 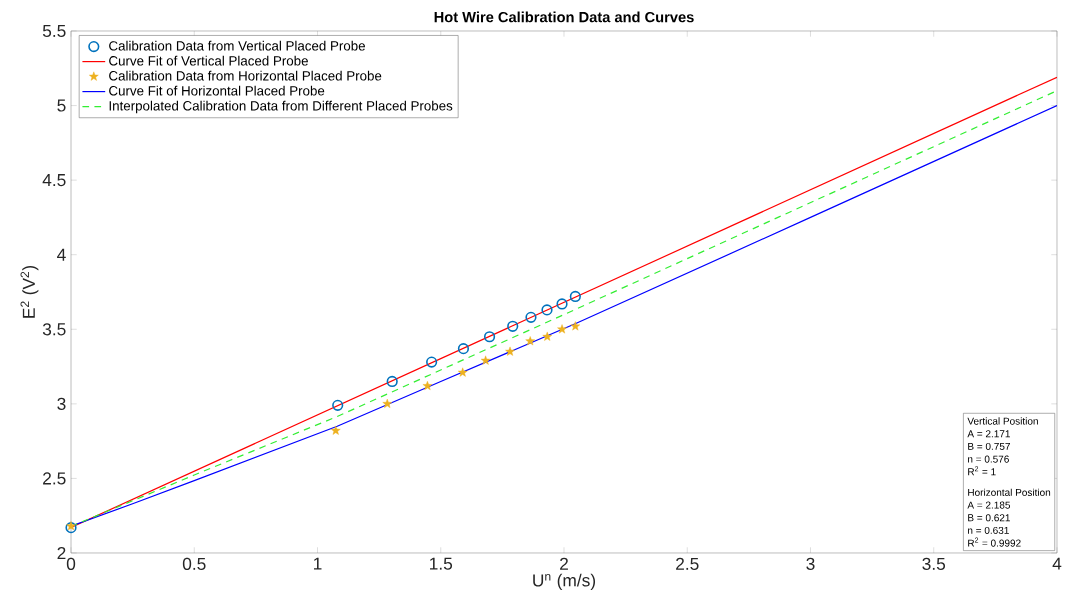 What do you see at coordinates (989, 518) in the screenshot?
I see `annotation: B = 0.621` at bounding box center [989, 518].